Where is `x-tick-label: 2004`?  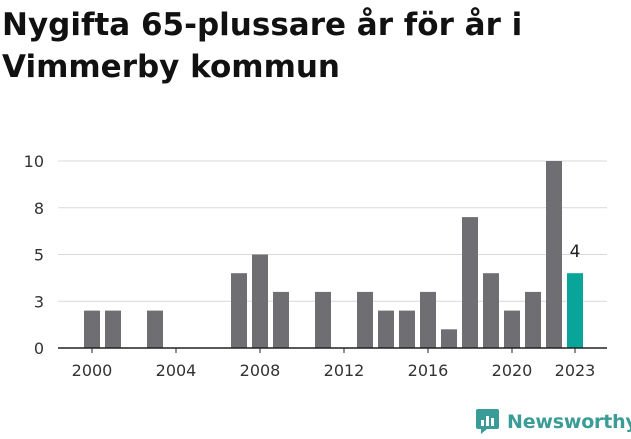 x-tick-label: 2004 is located at coordinates (176, 370).